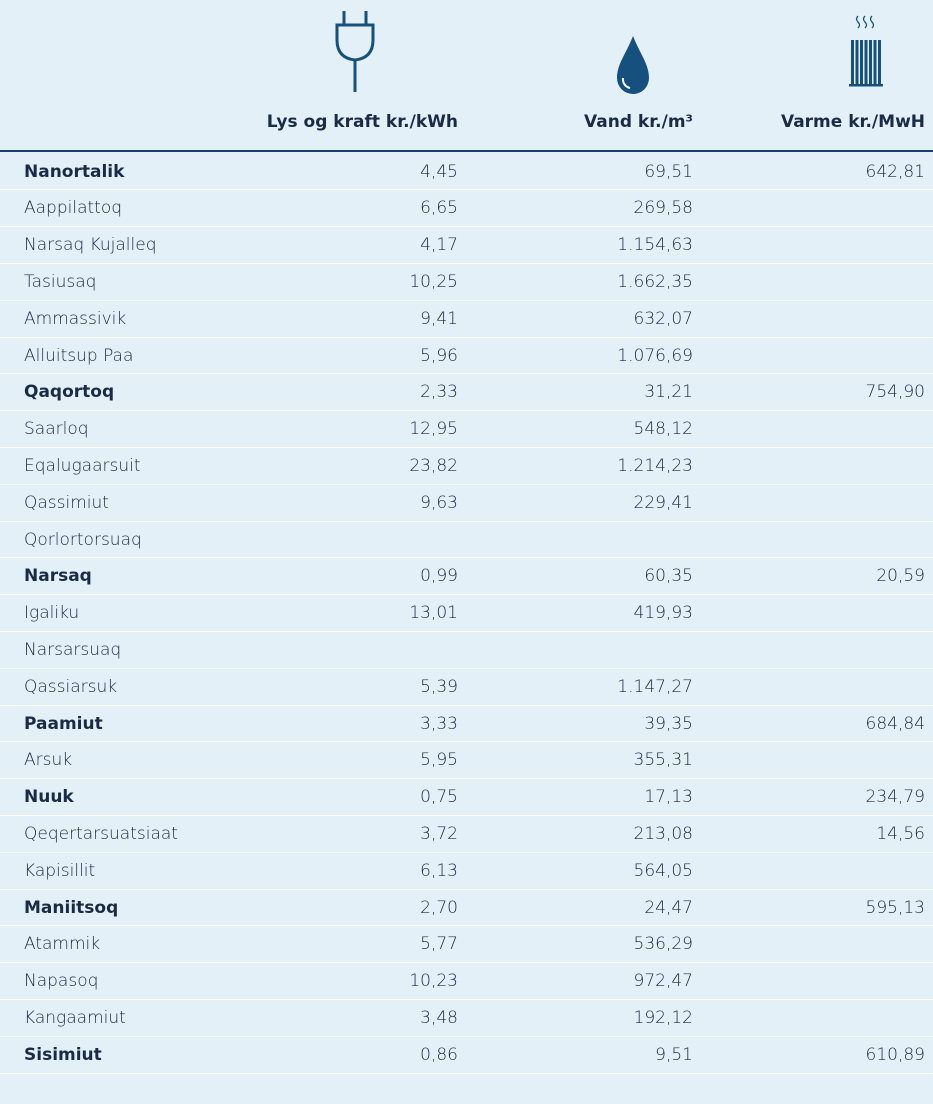 Image resolution: width=933 pixels, height=1104 pixels. I want to click on table-row: Nanortalik 4,45 69,51 642,81, so click(466, 172).